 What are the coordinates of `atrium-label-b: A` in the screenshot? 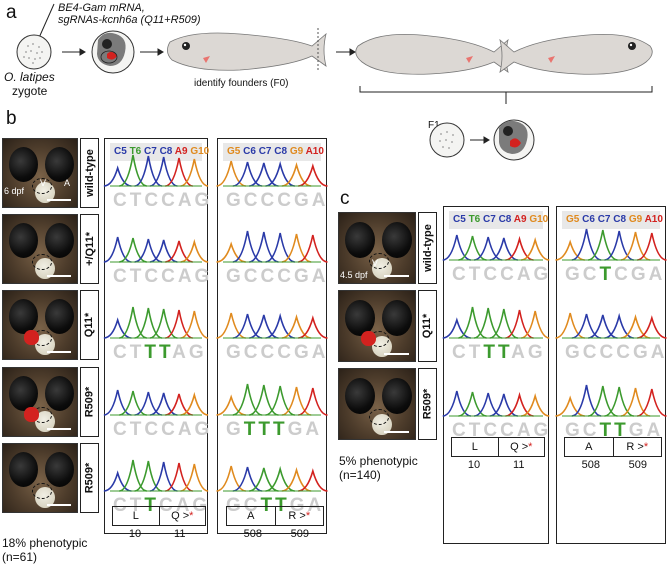 It's located at (67, 183).